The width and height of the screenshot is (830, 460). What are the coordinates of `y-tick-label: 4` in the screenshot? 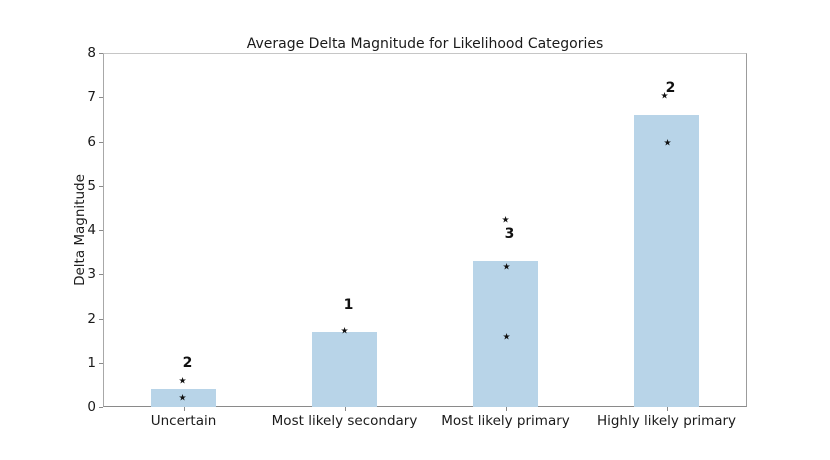 It's located at (91, 230).